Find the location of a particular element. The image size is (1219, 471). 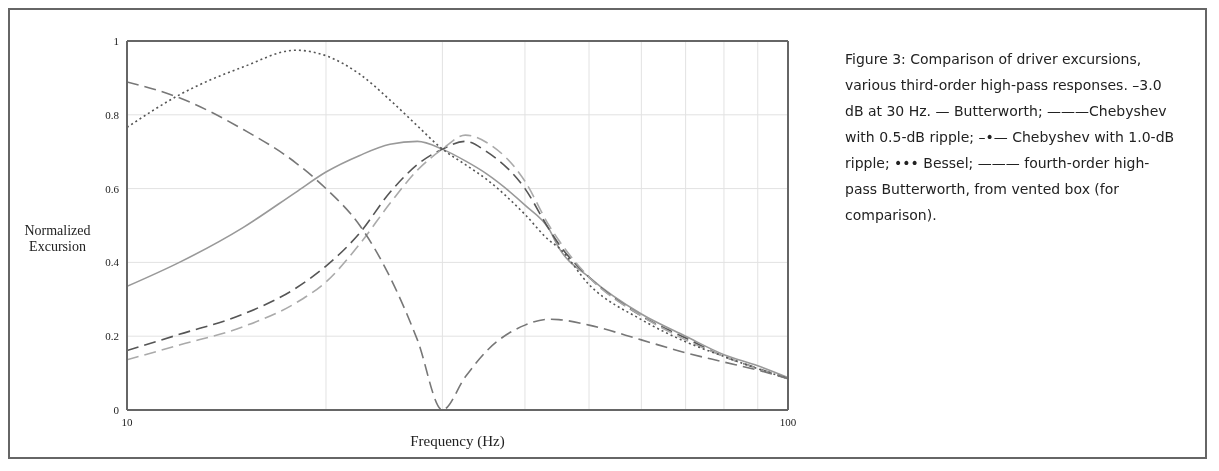

y-axis-title: Normalized Excursion is located at coordinates (57, 238).